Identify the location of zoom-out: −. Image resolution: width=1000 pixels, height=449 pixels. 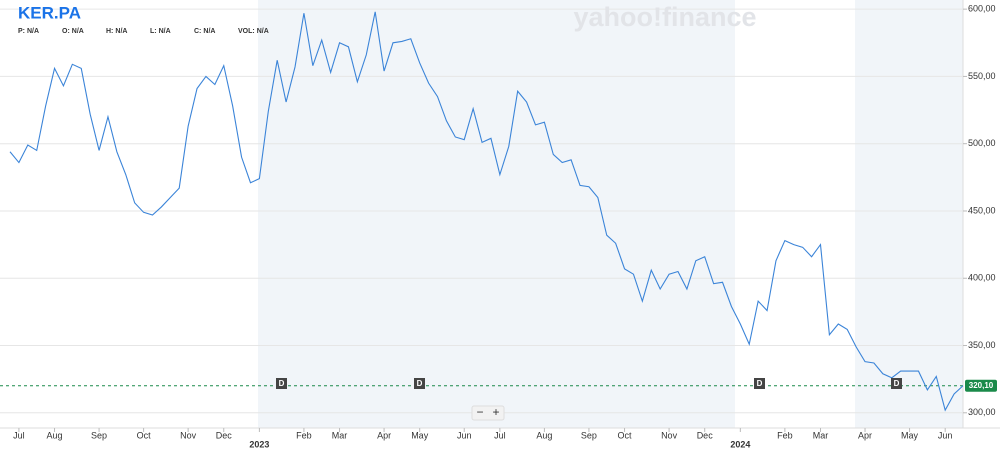
(479, 412).